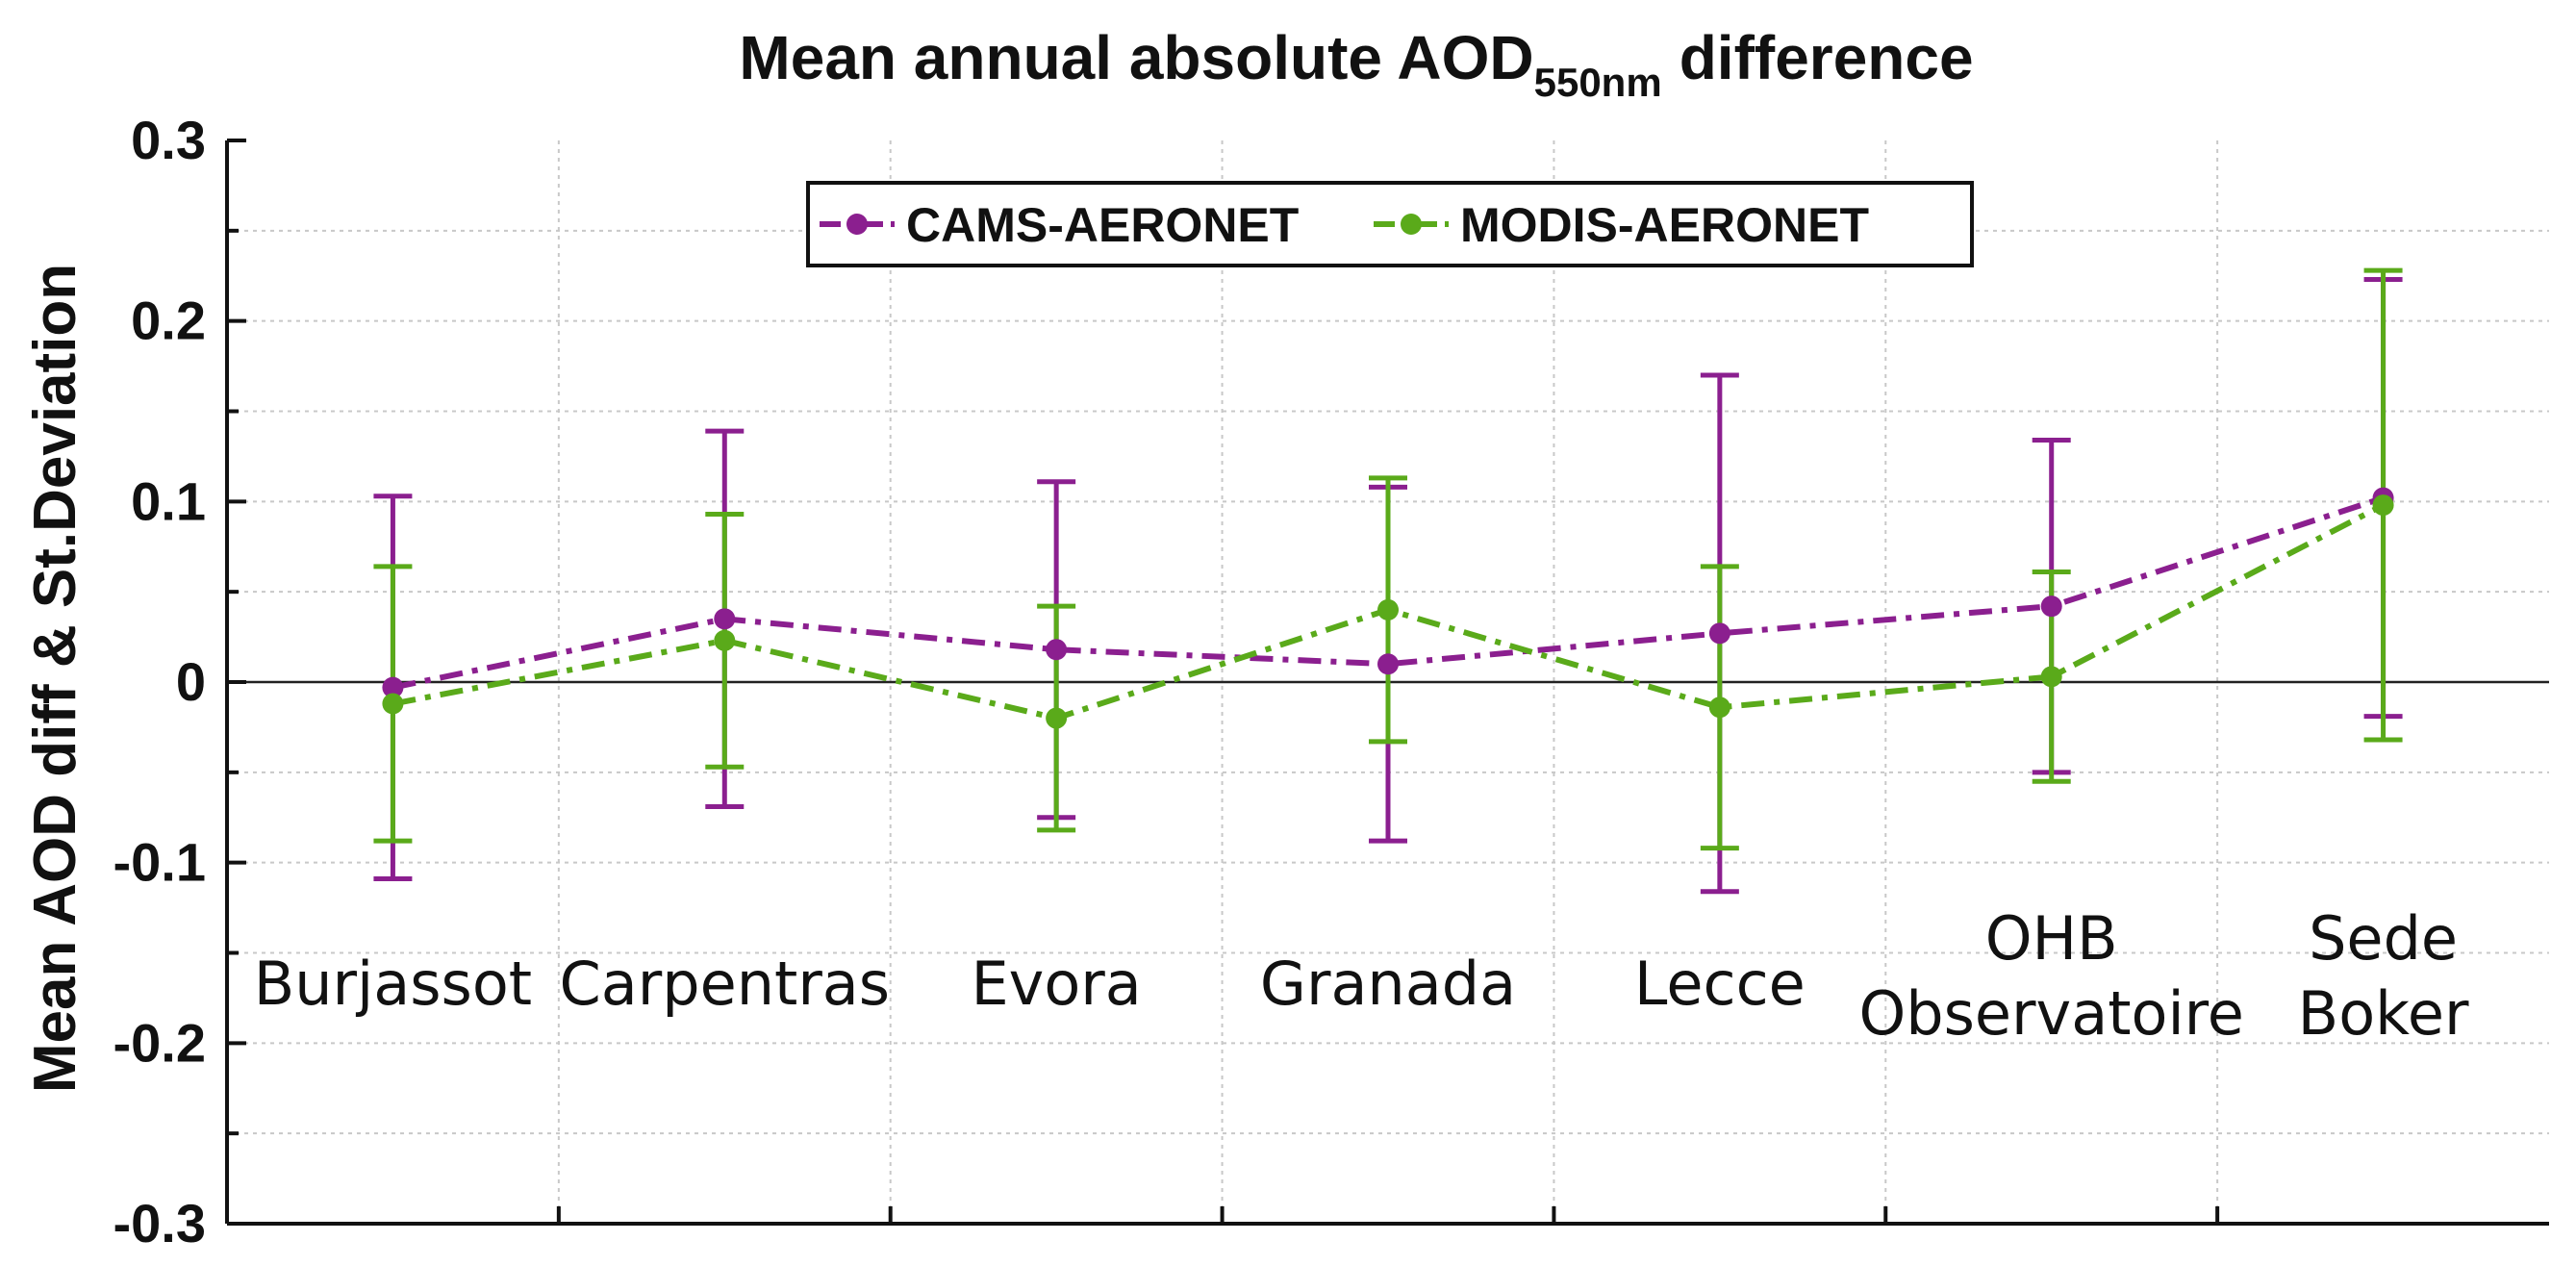  I want to click on category-label: Boker, so click(2383, 1013).